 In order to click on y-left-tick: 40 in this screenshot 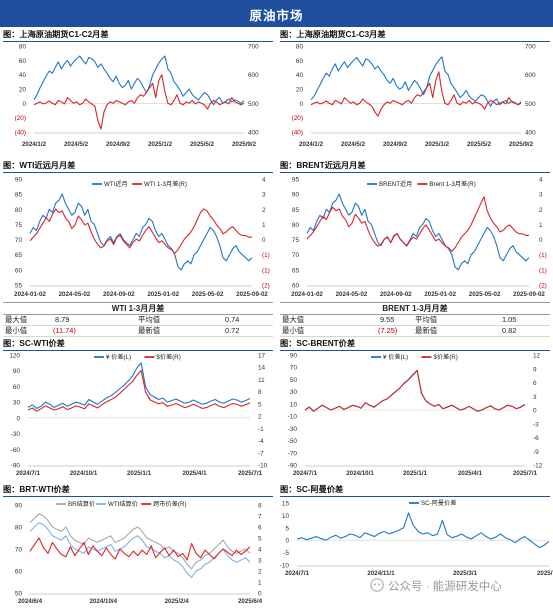, I will do `click(300, 75)`.